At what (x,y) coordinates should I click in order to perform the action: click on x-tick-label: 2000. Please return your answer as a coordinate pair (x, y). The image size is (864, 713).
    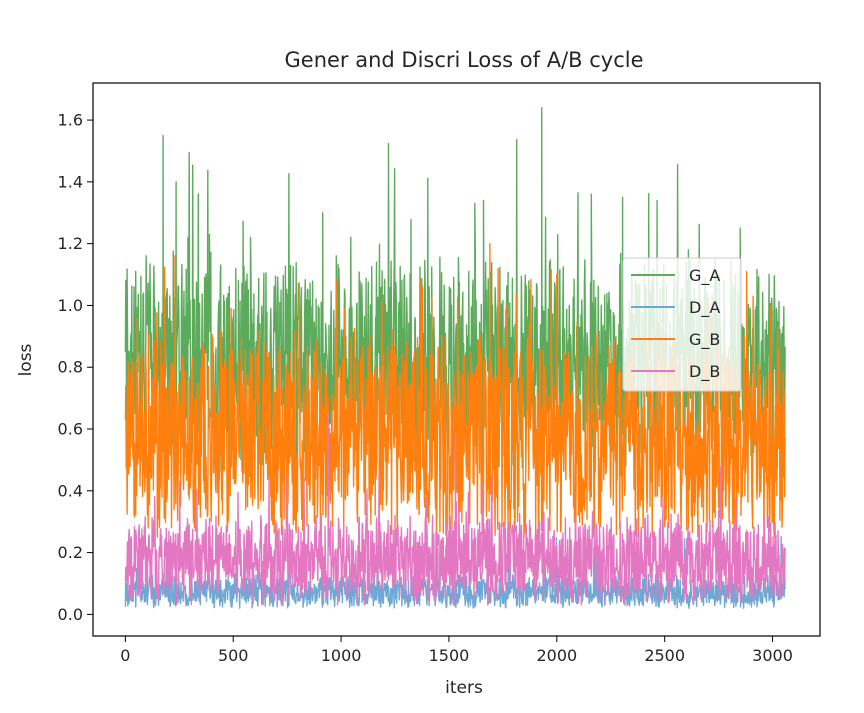
    Looking at the image, I should click on (556, 655).